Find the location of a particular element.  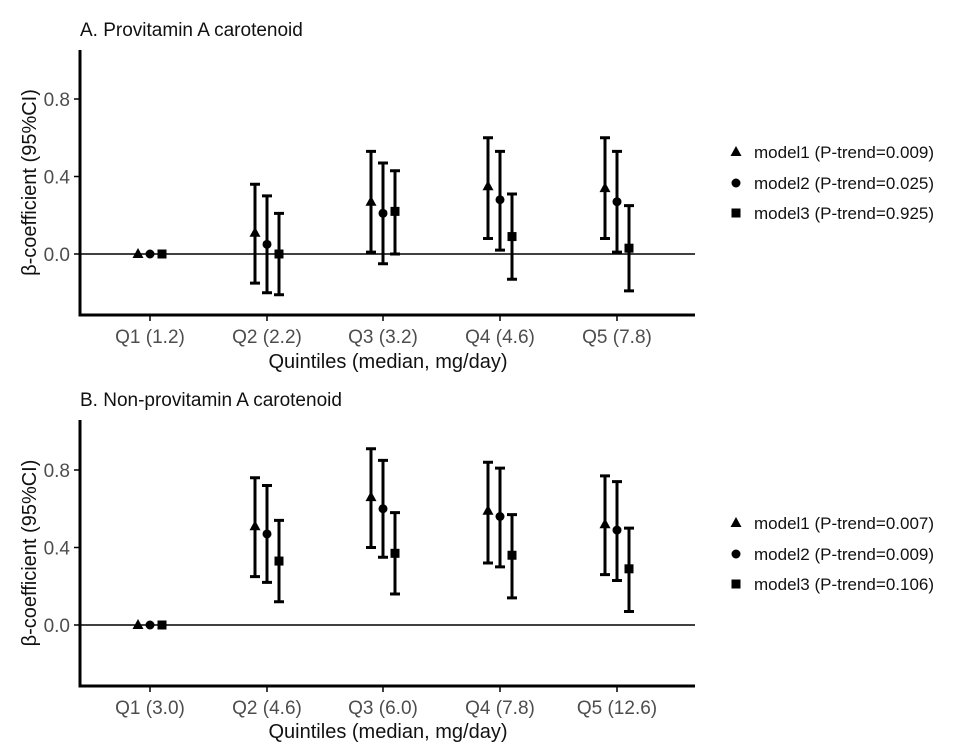

x-tick-label: Q3 (6.0) is located at coordinates (383, 708).